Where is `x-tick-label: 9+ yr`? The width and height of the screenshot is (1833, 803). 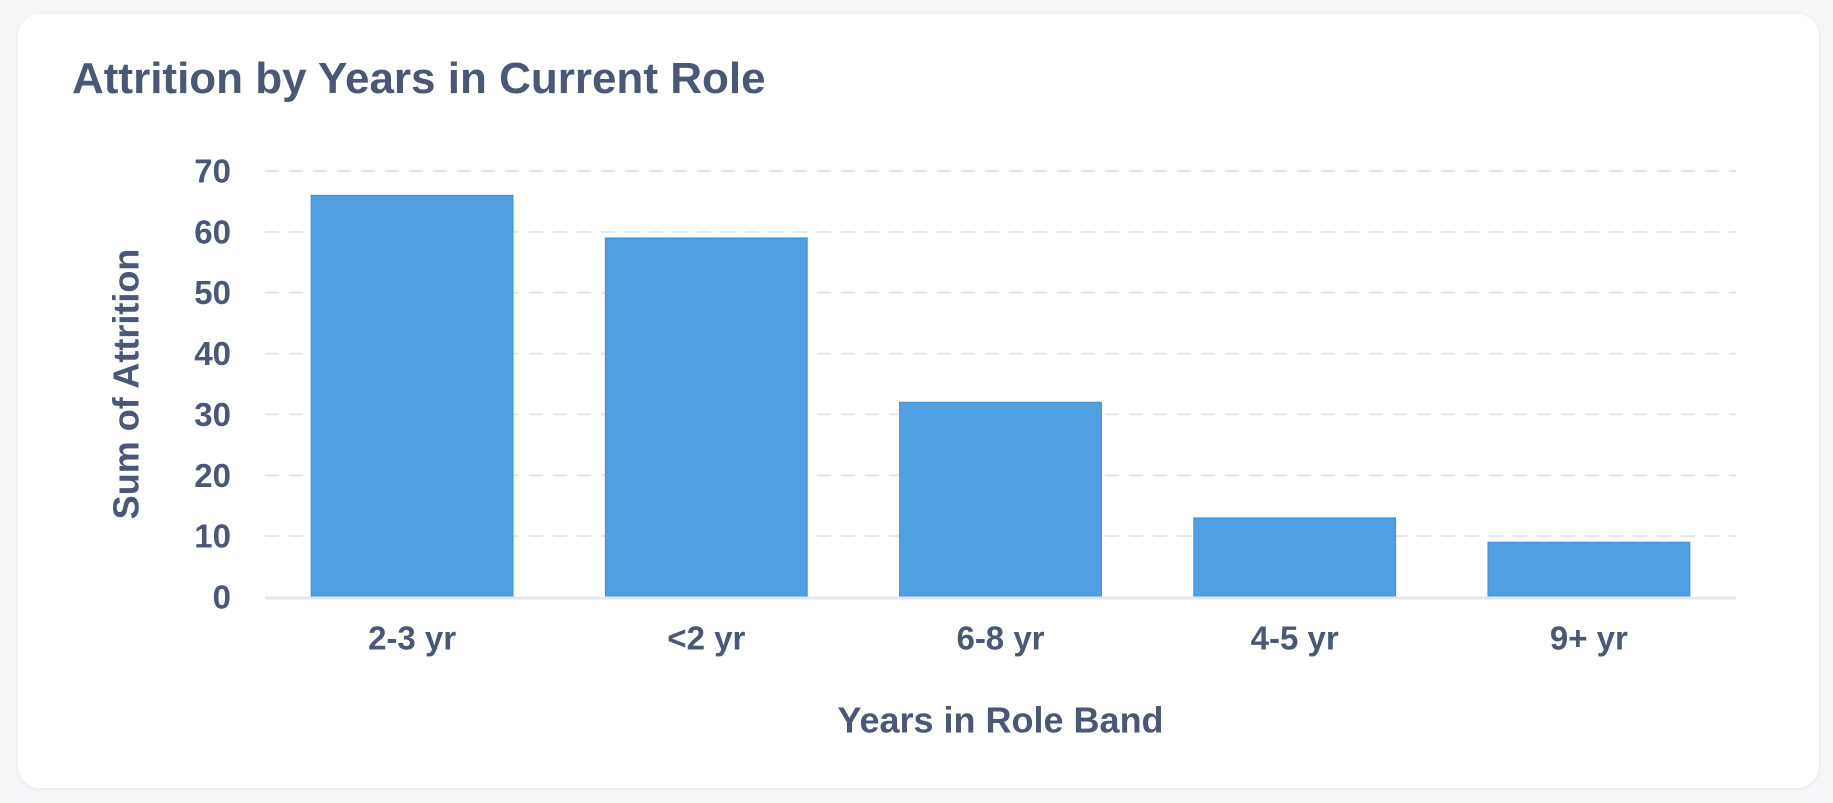 x-tick-label: 9+ yr is located at coordinates (1589, 638).